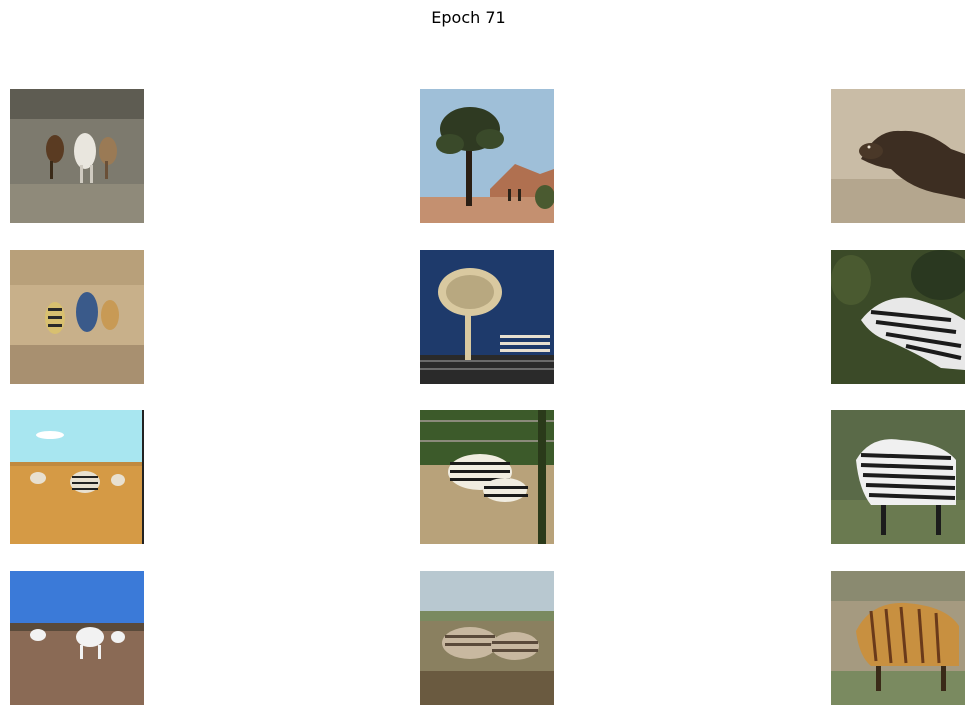  I want to click on image-generated-horse-striped-art, so click(898, 638).